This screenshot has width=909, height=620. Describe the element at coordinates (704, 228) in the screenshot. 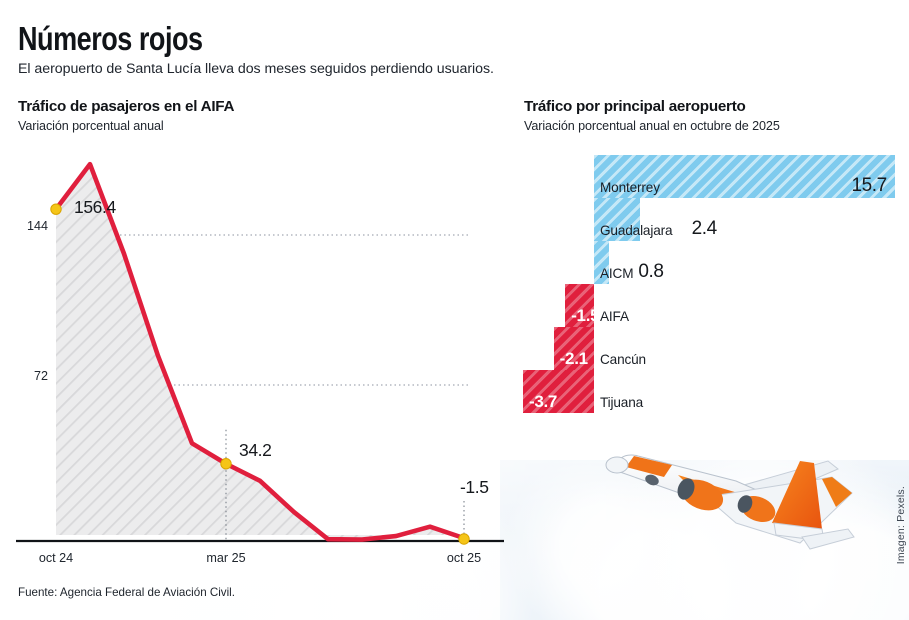

I see `bar-value-label: 2.4` at that location.